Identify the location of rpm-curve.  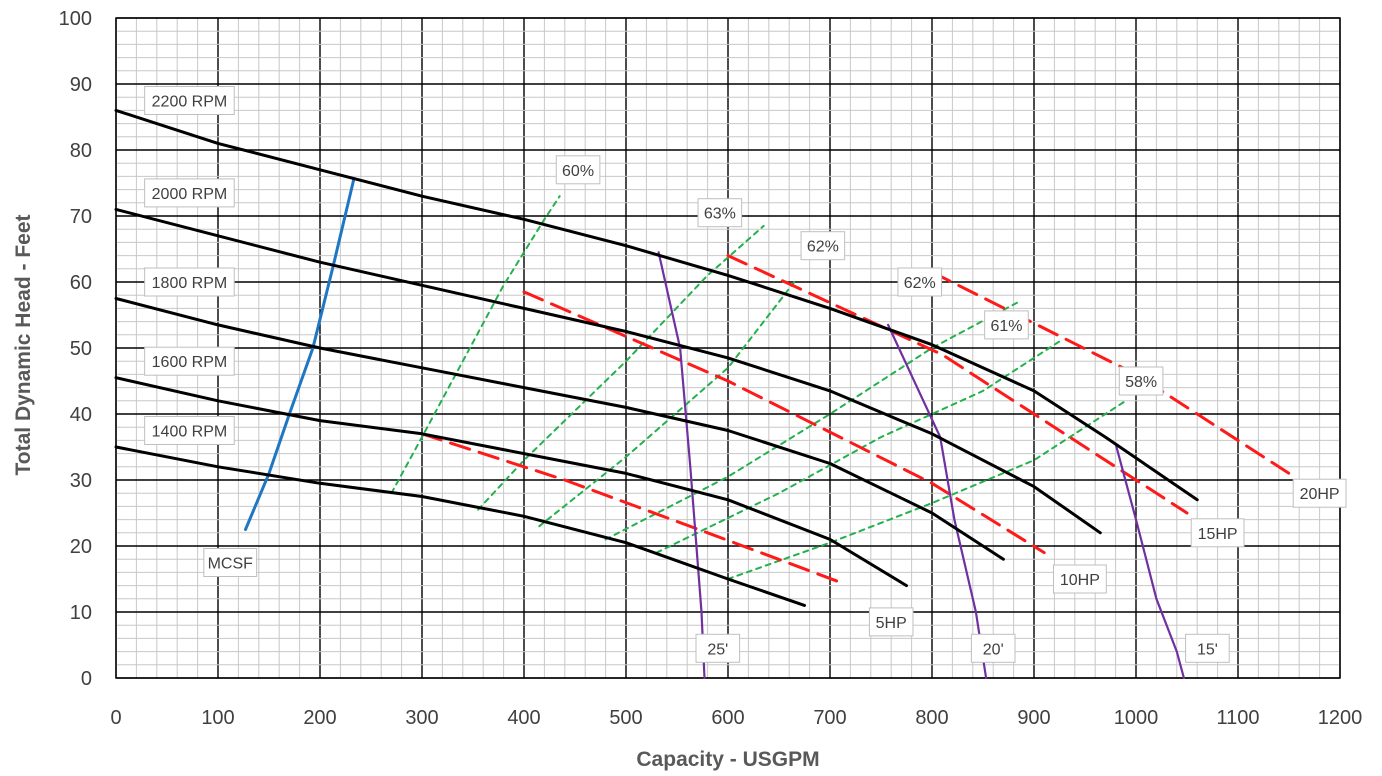
(460, 526).